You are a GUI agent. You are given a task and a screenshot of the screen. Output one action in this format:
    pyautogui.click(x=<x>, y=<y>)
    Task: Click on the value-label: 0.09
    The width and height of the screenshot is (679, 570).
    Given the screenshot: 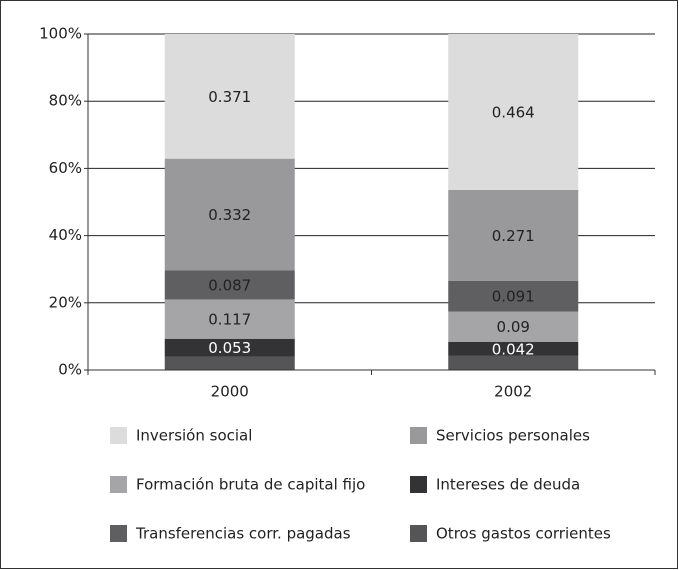 What is the action you would take?
    pyautogui.click(x=513, y=327)
    